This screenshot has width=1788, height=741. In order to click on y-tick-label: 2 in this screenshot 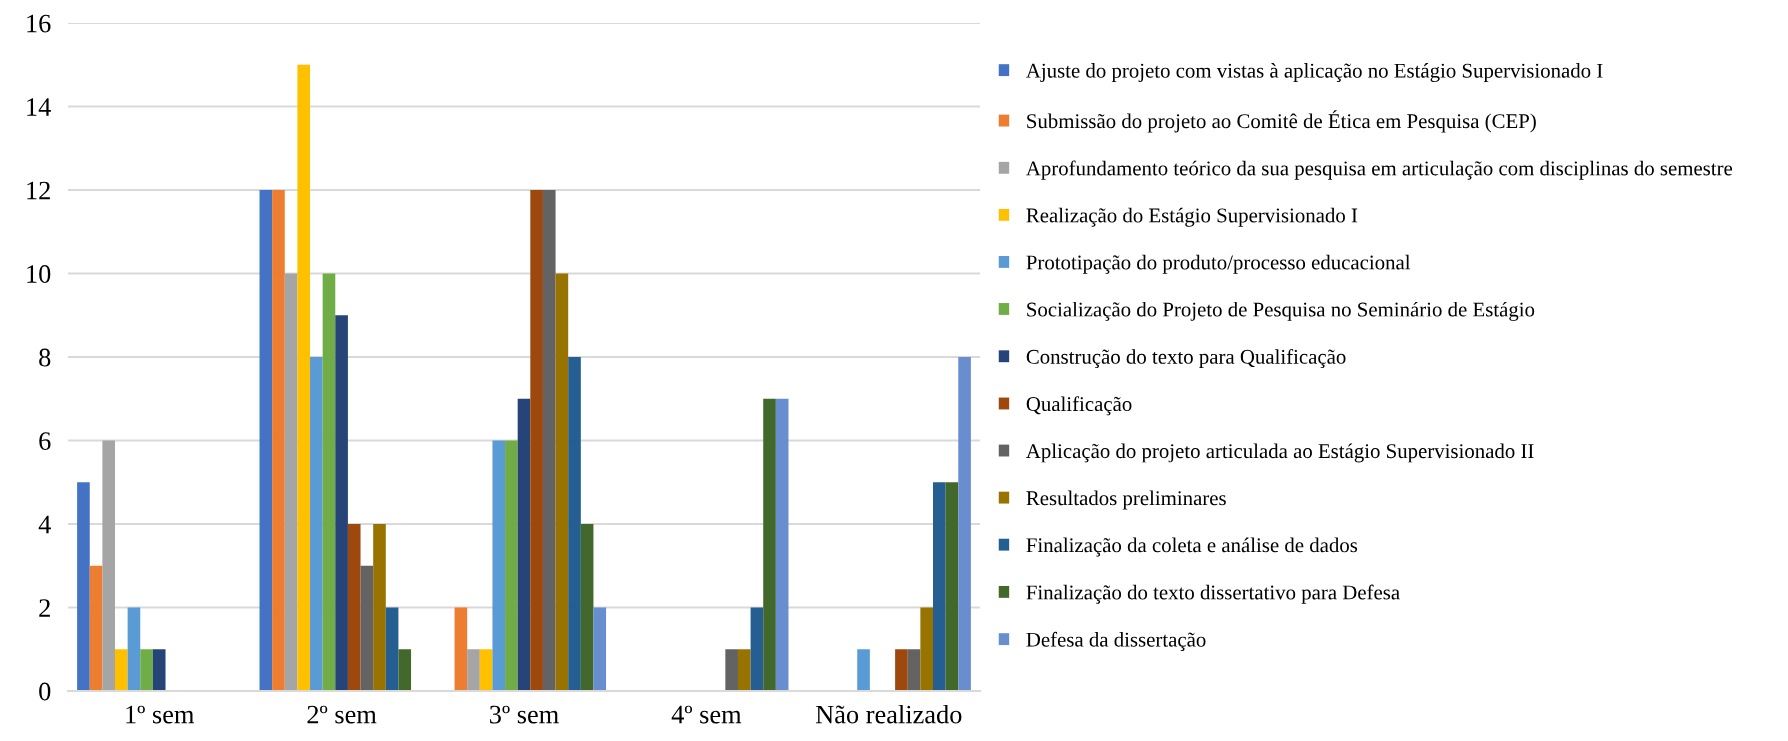, I will do `click(44, 608)`.